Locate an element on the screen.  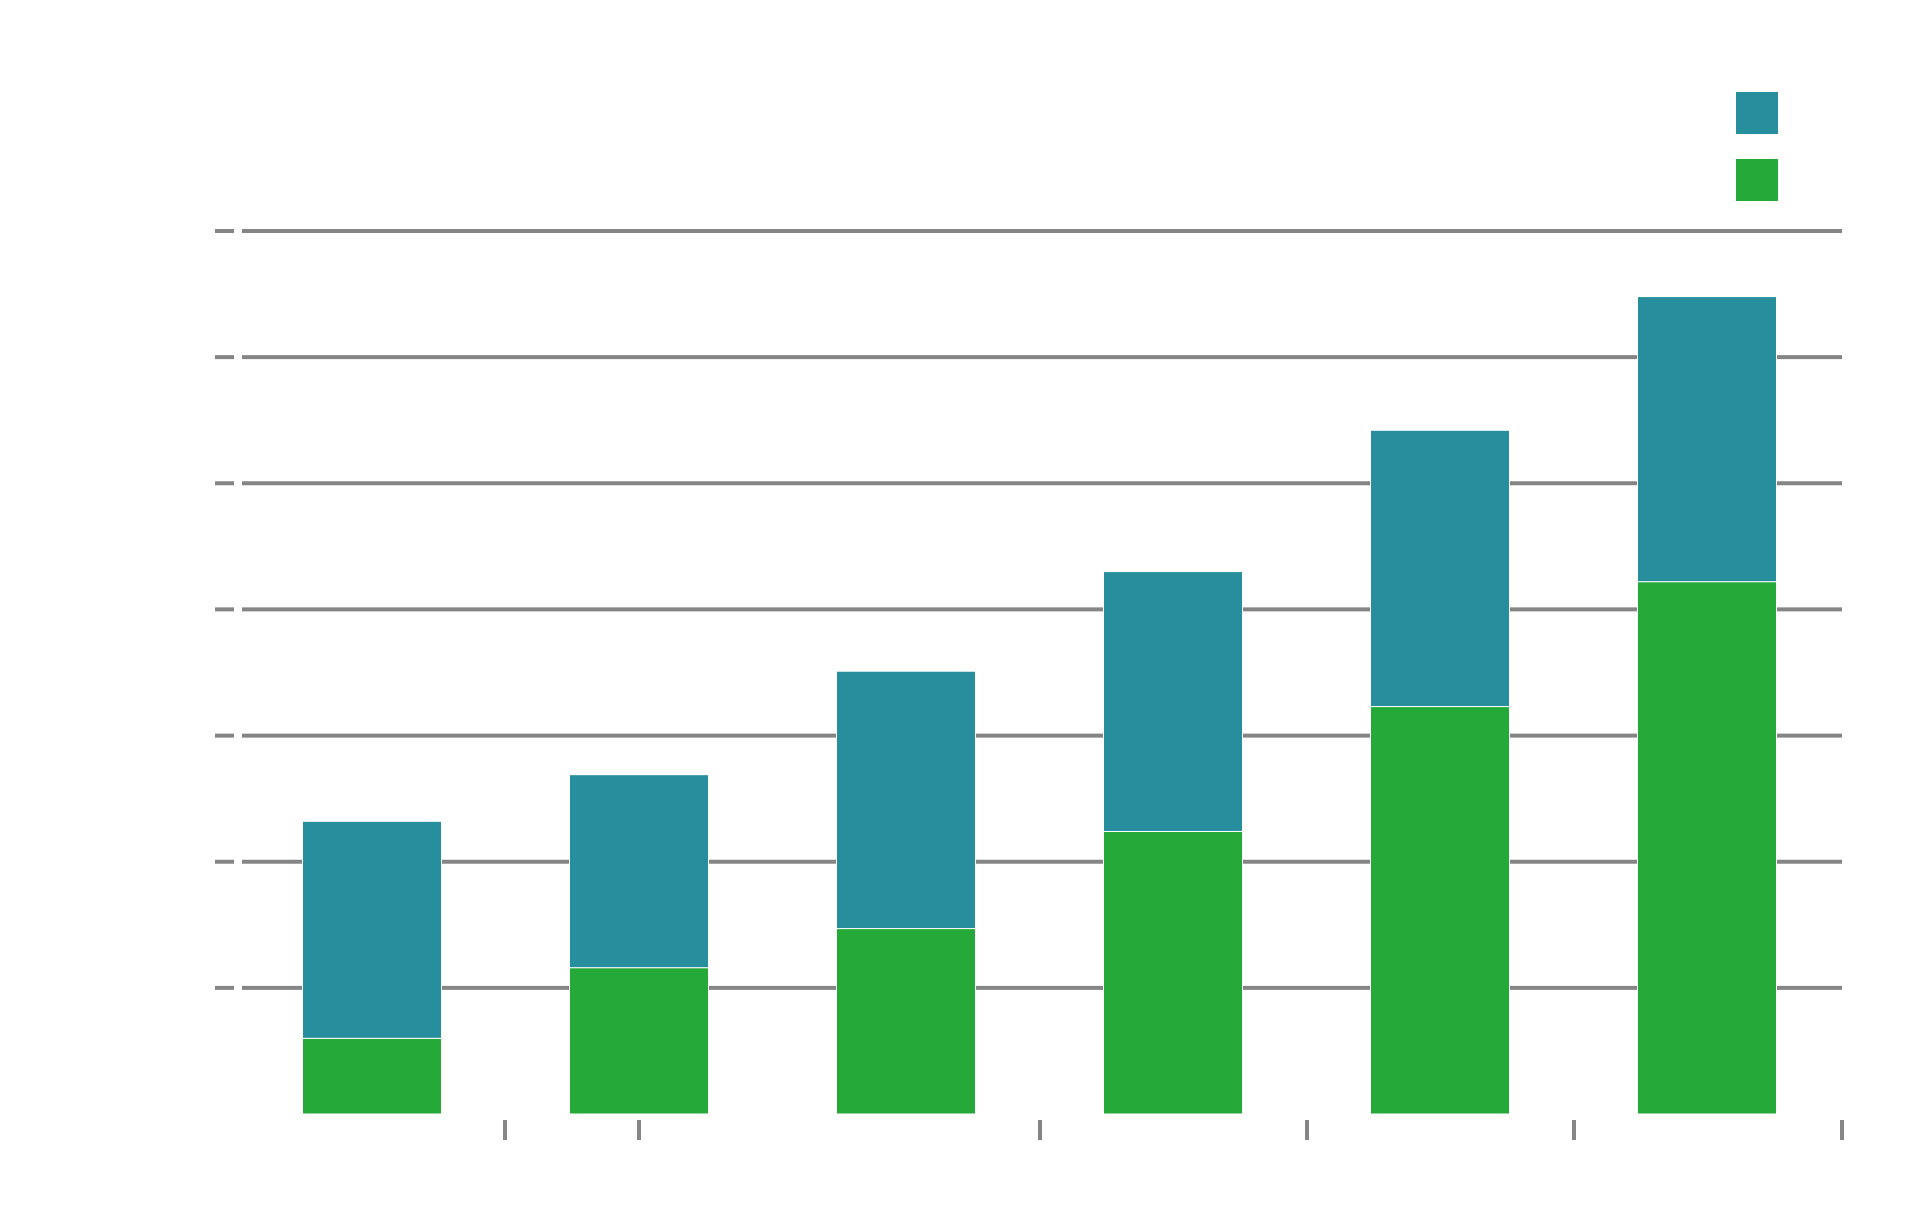
bar-series1-cat2 is located at coordinates (906, 800).